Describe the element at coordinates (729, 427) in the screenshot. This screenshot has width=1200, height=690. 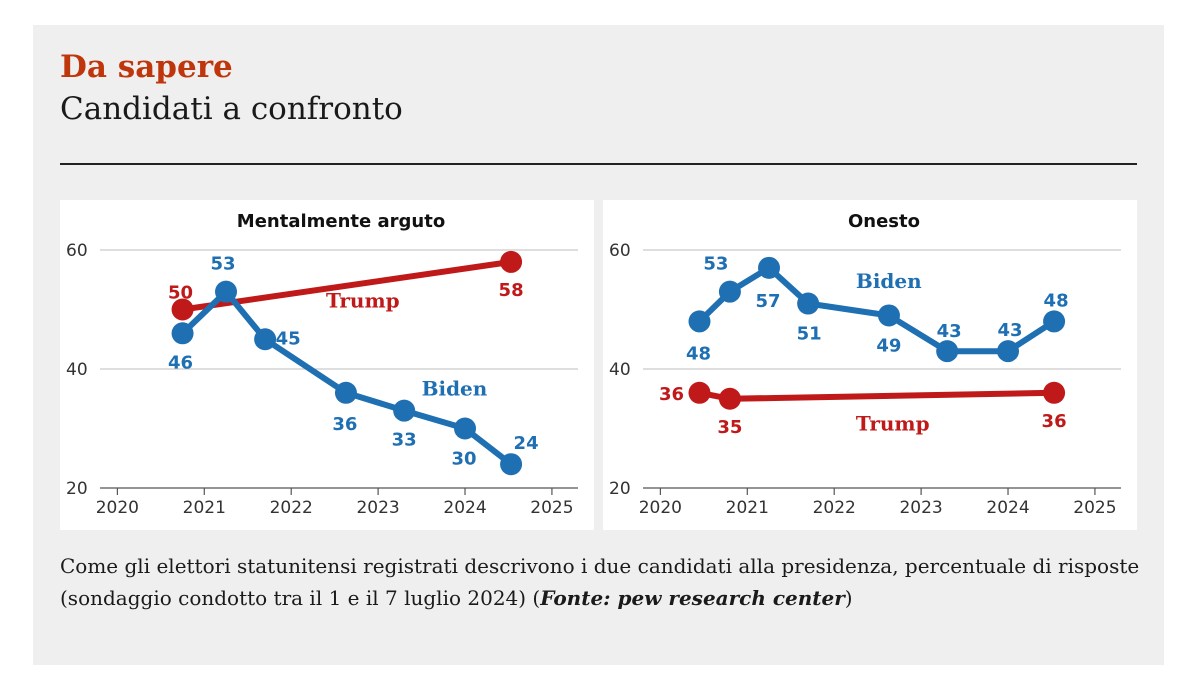
I see `data-label-trump: 35` at that location.